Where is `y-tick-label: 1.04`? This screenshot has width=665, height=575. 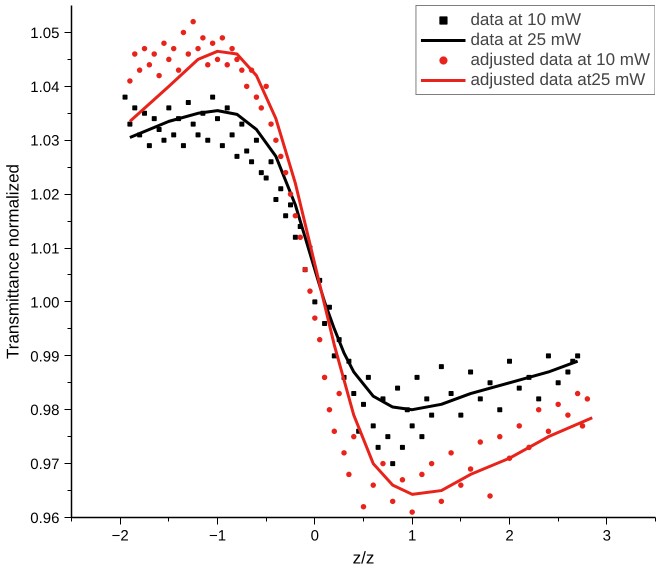 y-tick-label: 1.04 is located at coordinates (45, 87).